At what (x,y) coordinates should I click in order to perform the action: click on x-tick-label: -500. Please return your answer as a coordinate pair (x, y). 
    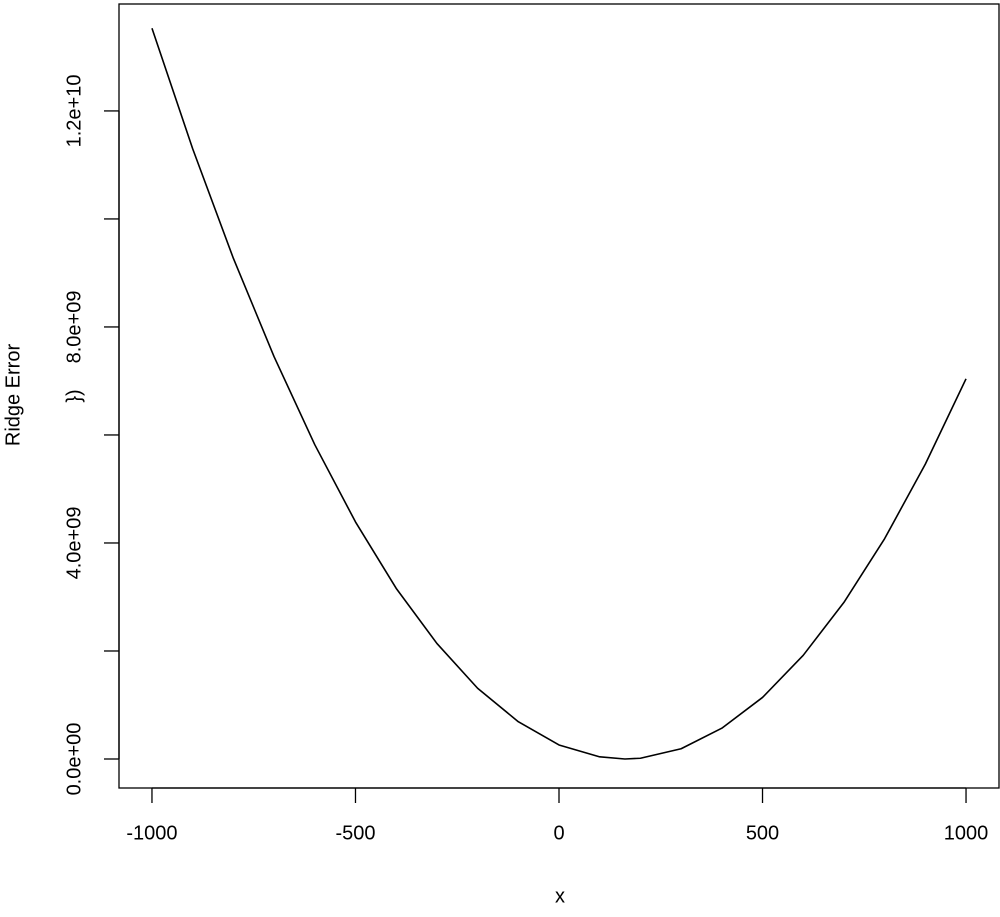
    Looking at the image, I should click on (355, 833).